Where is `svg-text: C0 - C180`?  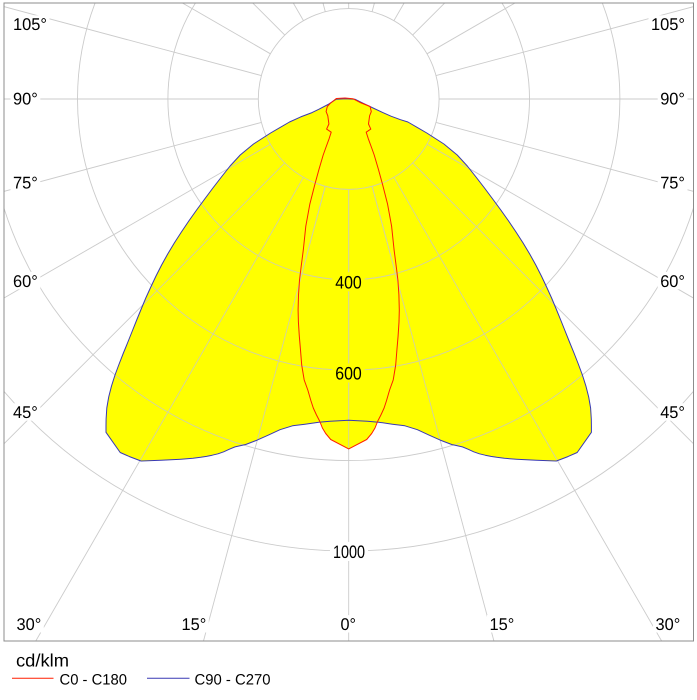
svg-text: C0 - C180 is located at coordinates (94, 679).